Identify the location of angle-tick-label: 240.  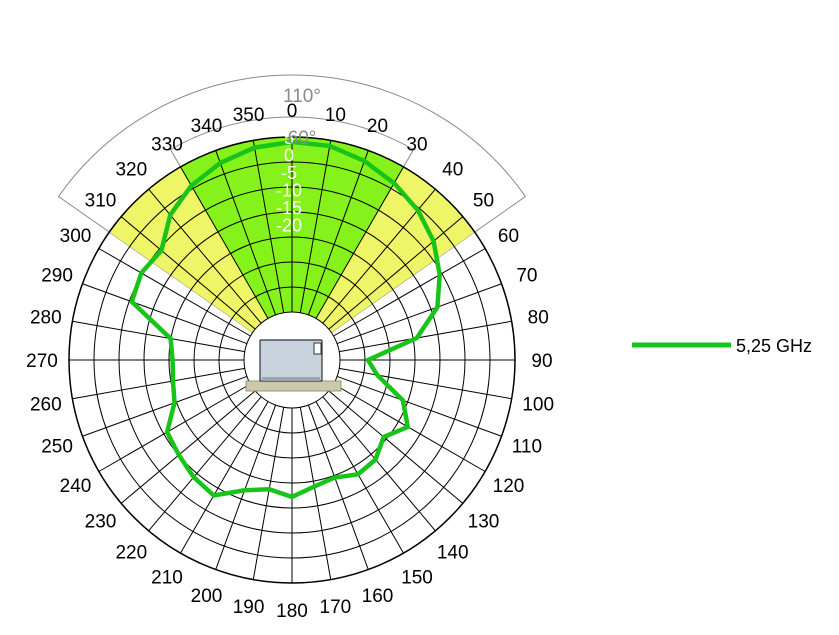
(76, 486).